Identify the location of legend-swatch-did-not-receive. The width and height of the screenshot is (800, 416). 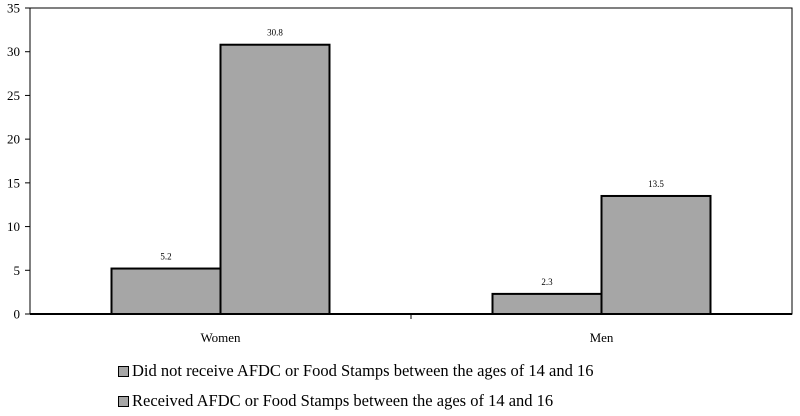
(123, 371).